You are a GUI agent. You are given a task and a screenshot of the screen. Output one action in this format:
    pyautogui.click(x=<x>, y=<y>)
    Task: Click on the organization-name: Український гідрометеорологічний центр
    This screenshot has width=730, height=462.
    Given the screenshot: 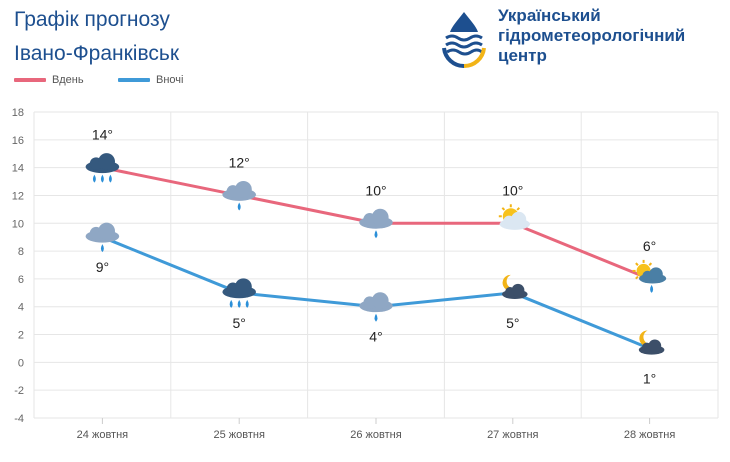 What is the action you would take?
    pyautogui.click(x=591, y=36)
    